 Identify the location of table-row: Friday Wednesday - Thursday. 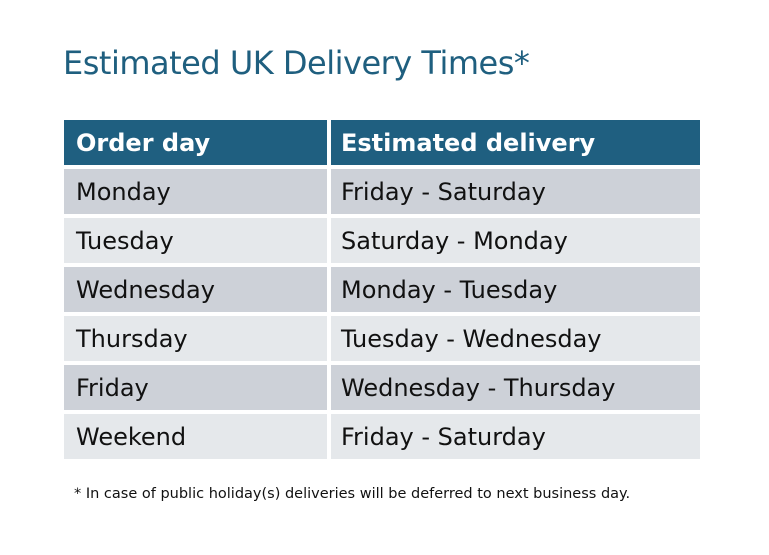
(382, 387).